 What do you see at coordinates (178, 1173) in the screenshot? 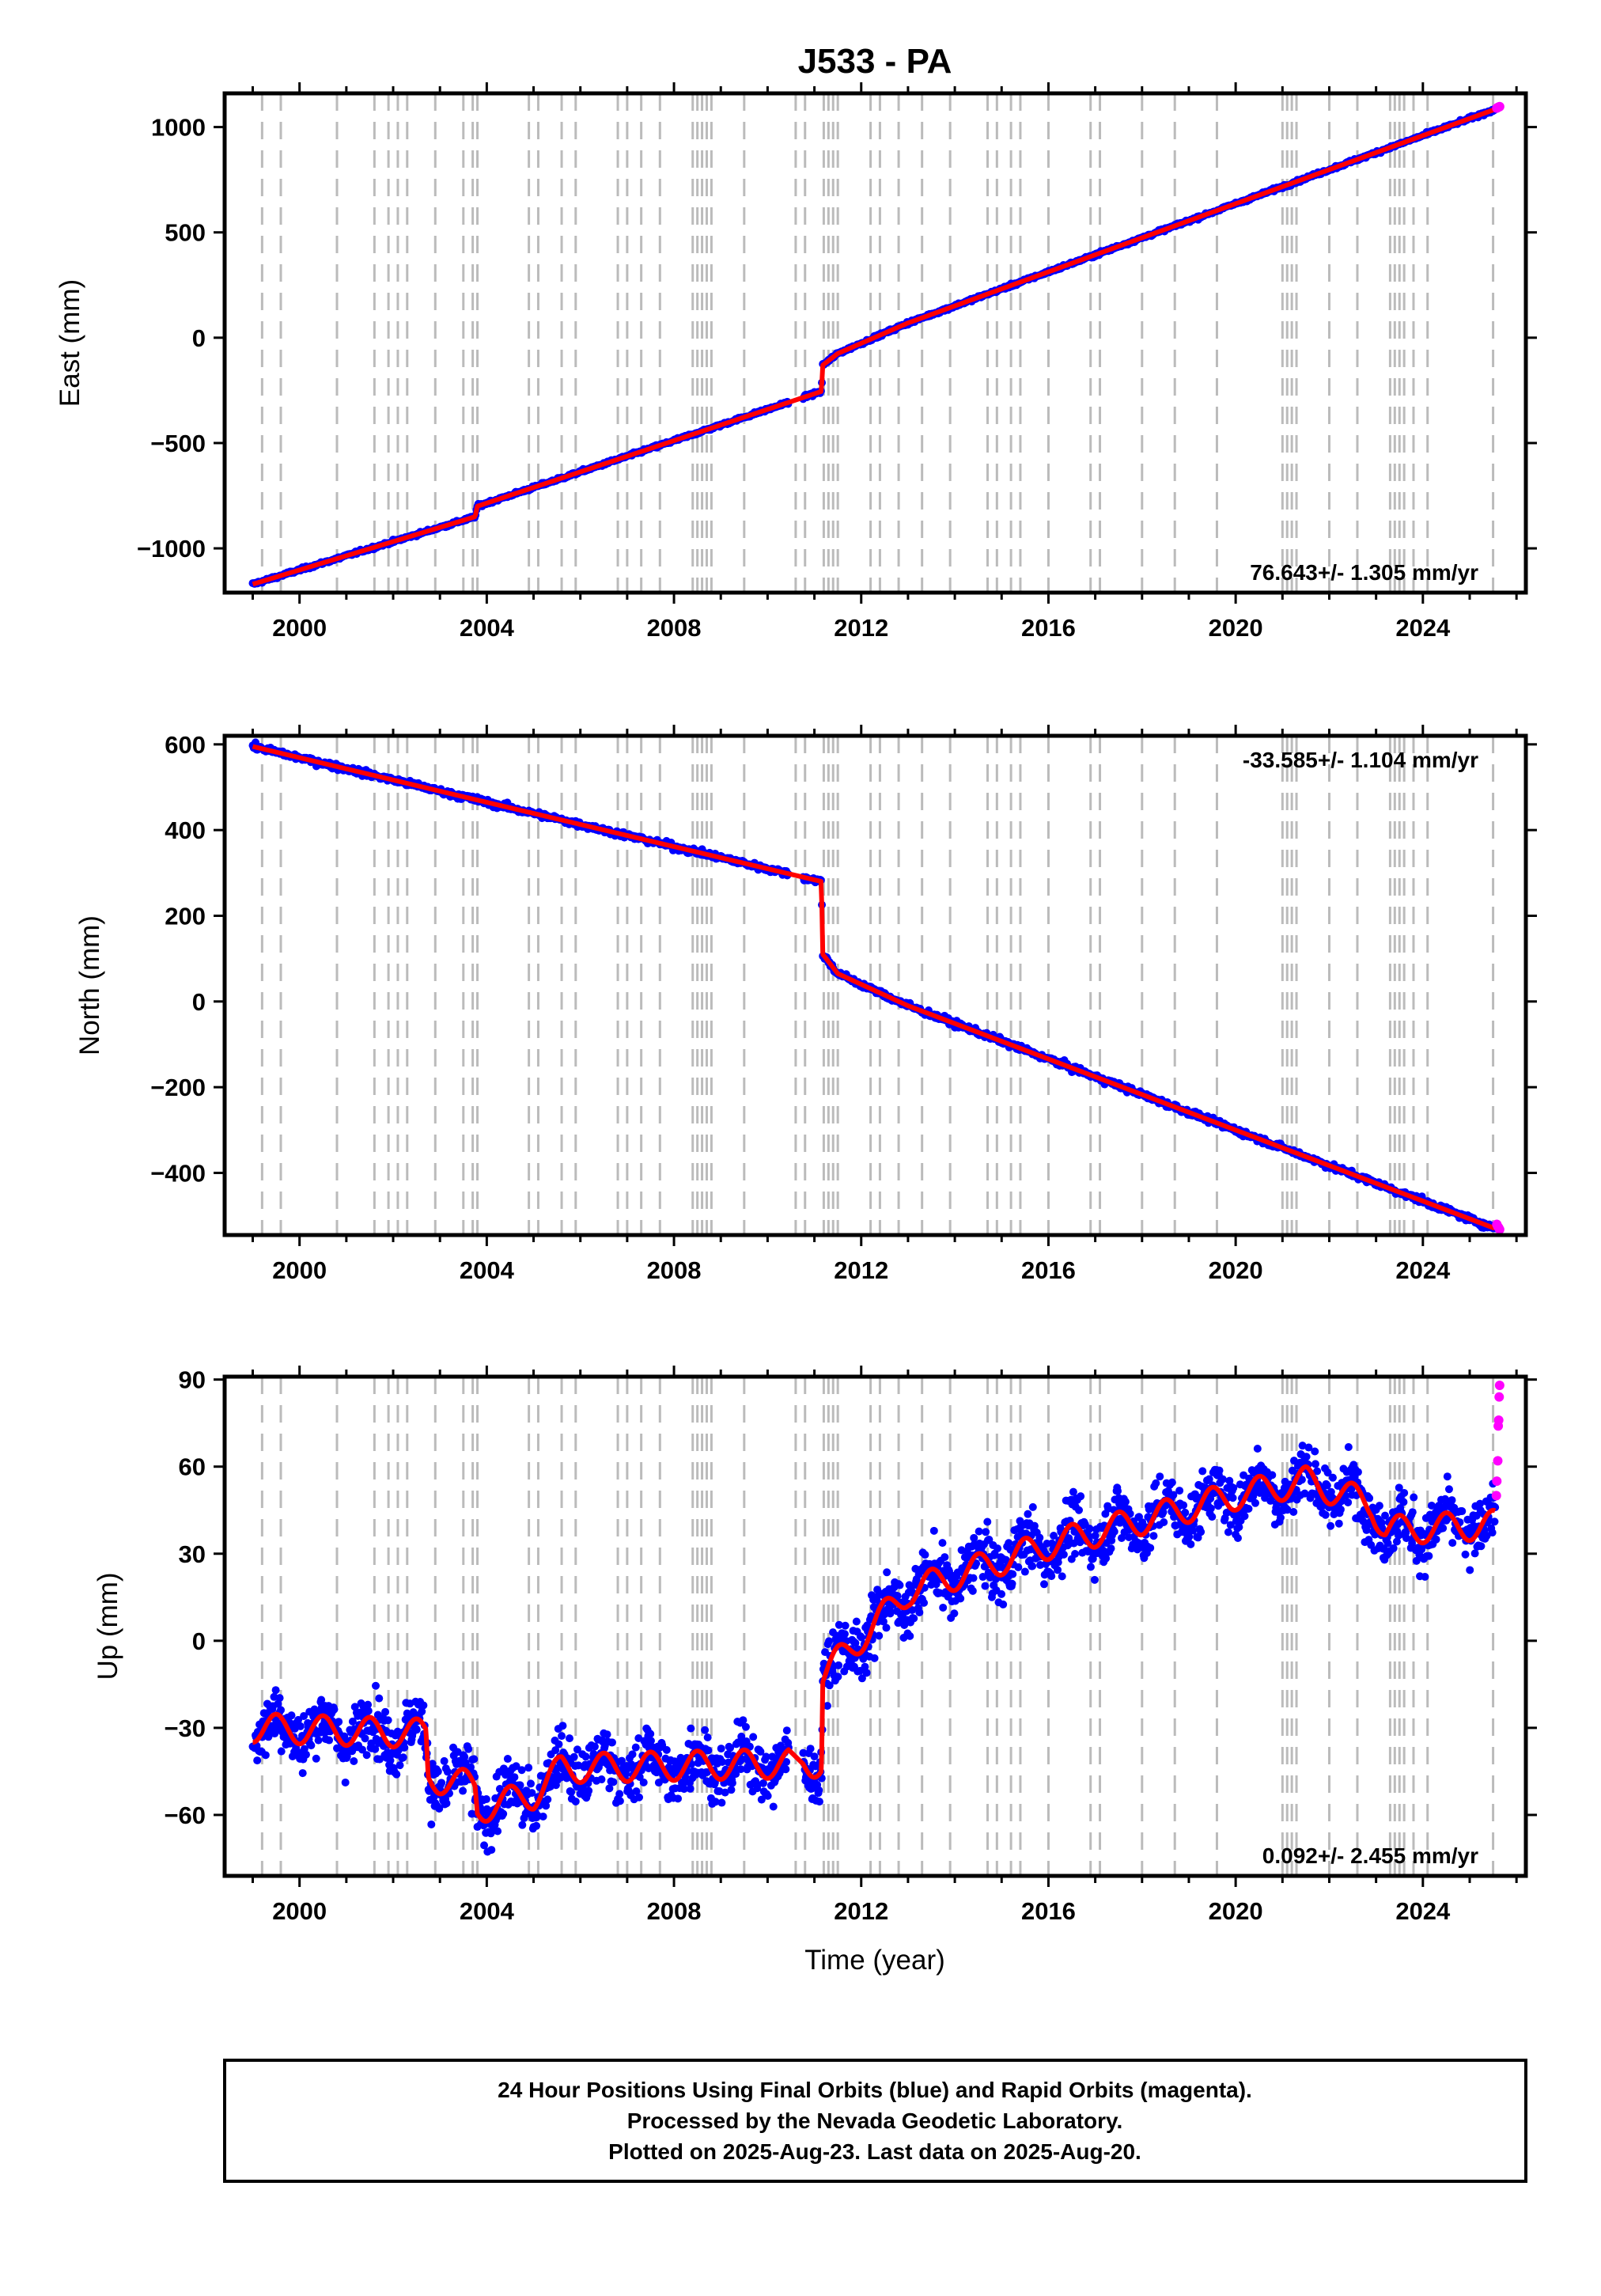
I see `y-tick-label: −400` at bounding box center [178, 1173].